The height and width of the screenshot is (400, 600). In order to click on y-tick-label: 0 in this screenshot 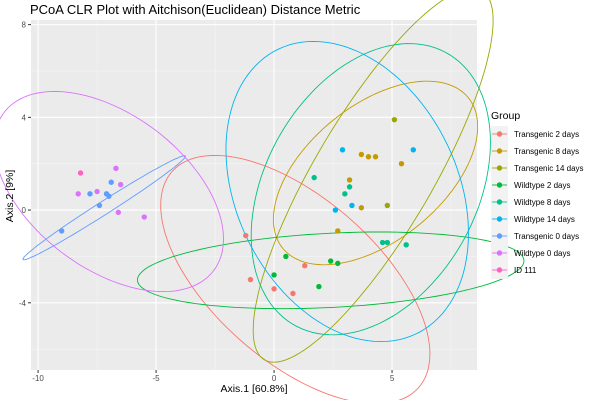, I will do `click(24, 210)`.